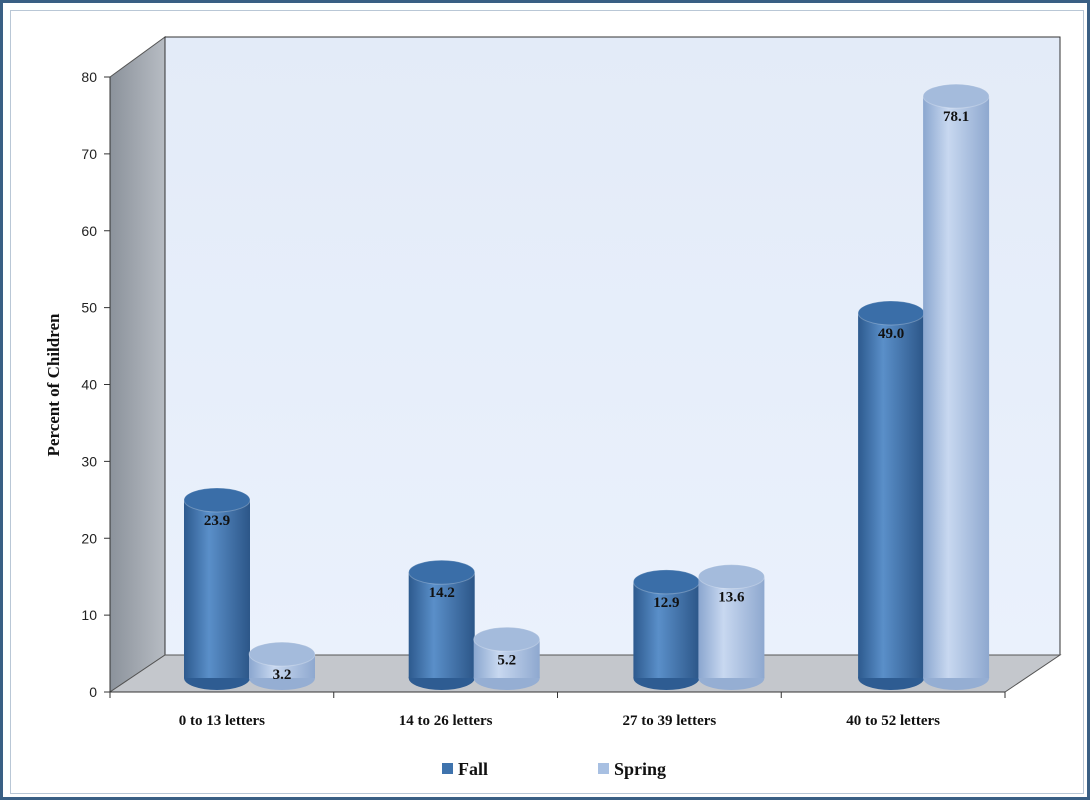 This screenshot has width=1090, height=800. What do you see at coordinates (89, 154) in the screenshot?
I see `y-tick-label: 70` at bounding box center [89, 154].